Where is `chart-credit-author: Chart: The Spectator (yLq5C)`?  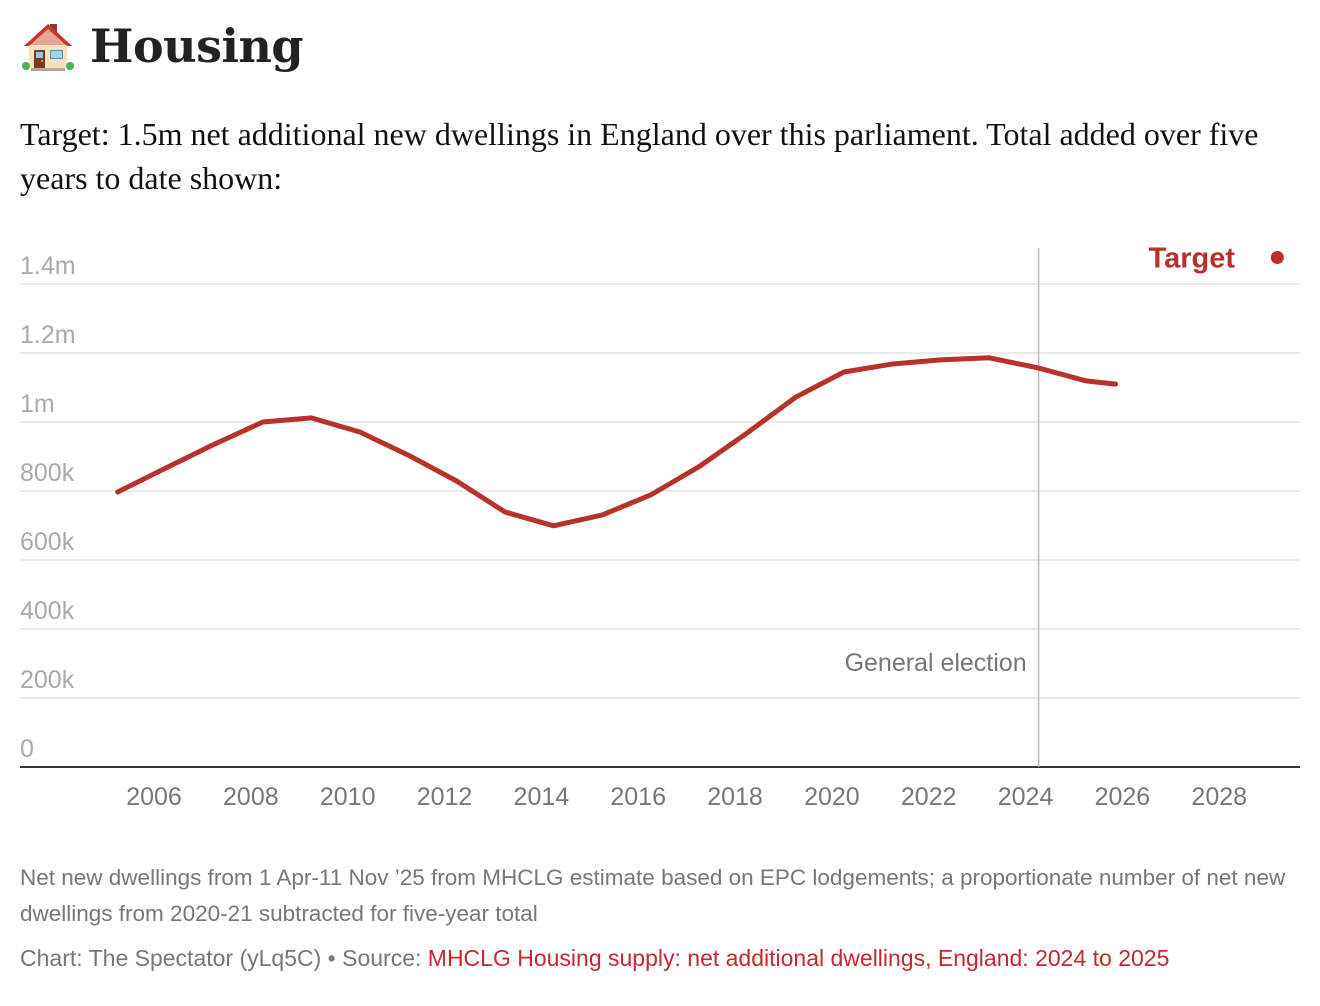 chart-credit-author: Chart: The Spectator (yLq5C) is located at coordinates (171, 958).